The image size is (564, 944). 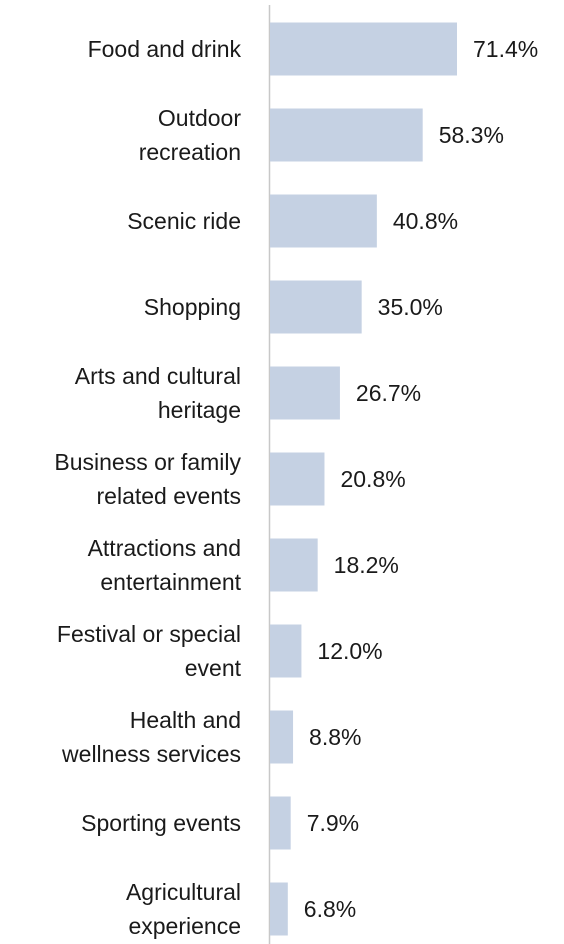 What do you see at coordinates (333, 823) in the screenshot?
I see `value-label: 7.9%` at bounding box center [333, 823].